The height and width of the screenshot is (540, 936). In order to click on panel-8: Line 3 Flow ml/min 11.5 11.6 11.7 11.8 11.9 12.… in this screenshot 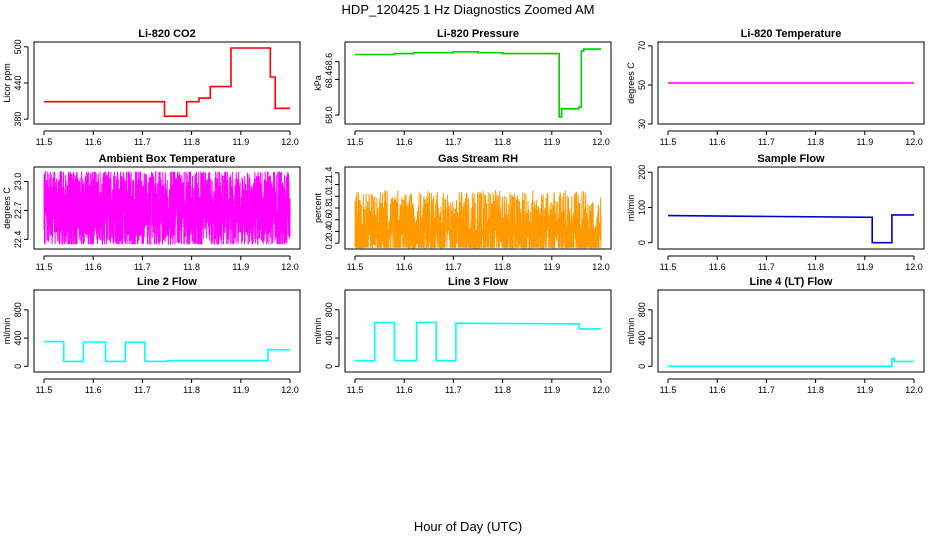, I will do `click(462, 335)`.